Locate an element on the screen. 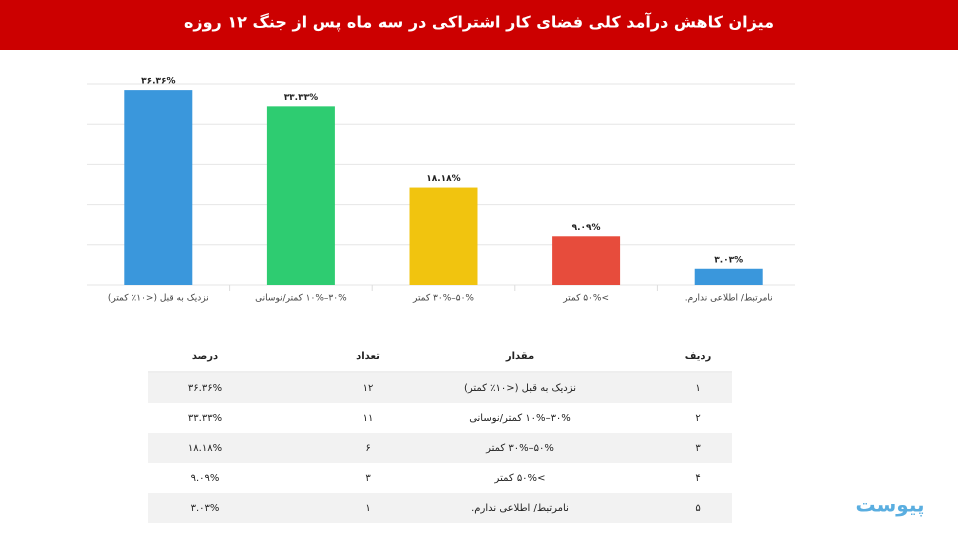  header-bar is located at coordinates (479, 25).